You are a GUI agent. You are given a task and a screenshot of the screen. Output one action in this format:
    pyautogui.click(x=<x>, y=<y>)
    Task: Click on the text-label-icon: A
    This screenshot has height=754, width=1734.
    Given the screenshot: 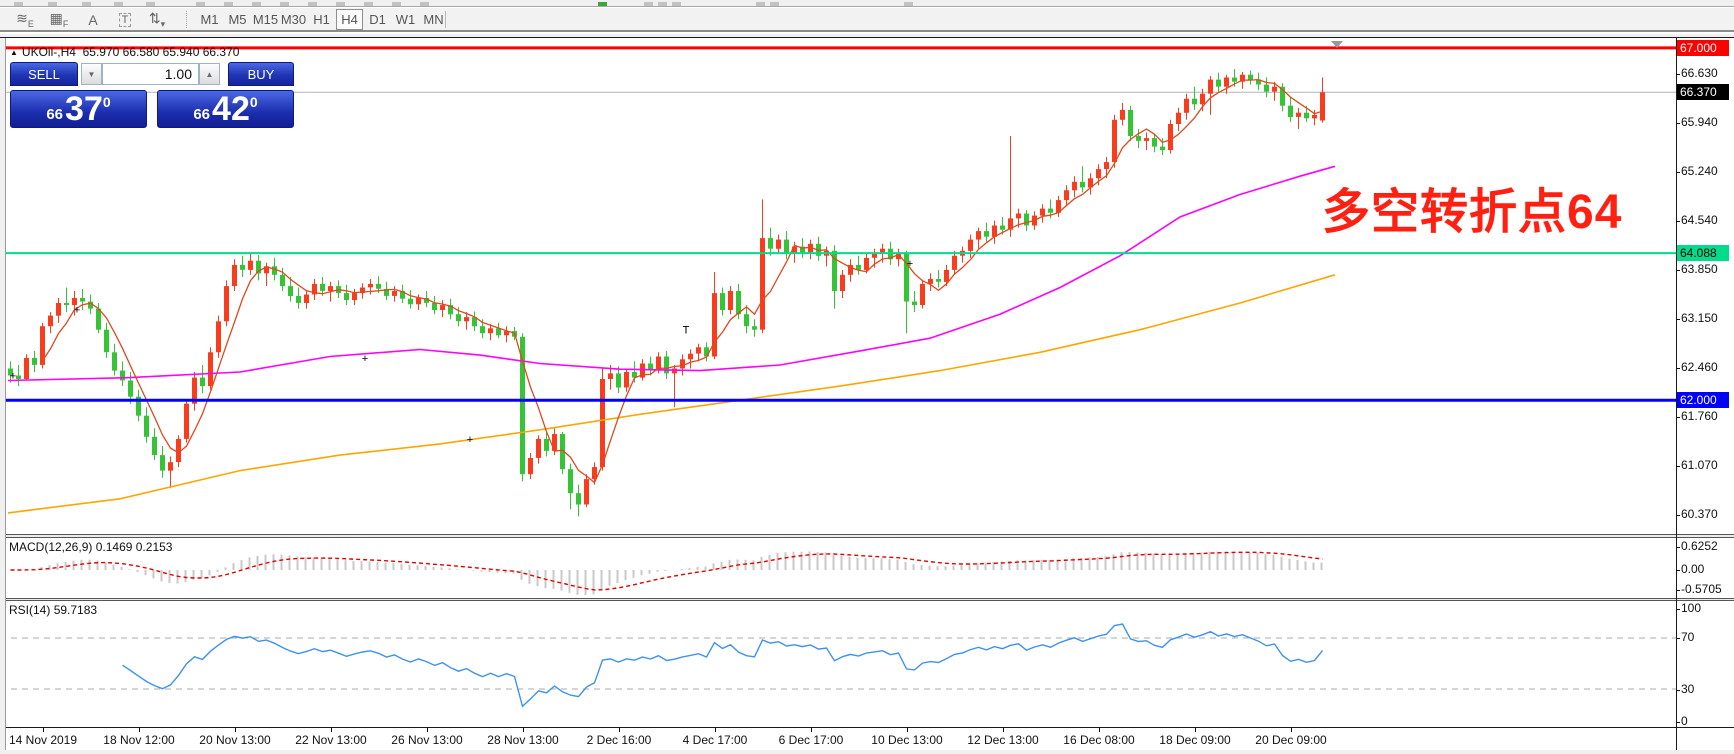 What is the action you would take?
    pyautogui.click(x=93, y=19)
    